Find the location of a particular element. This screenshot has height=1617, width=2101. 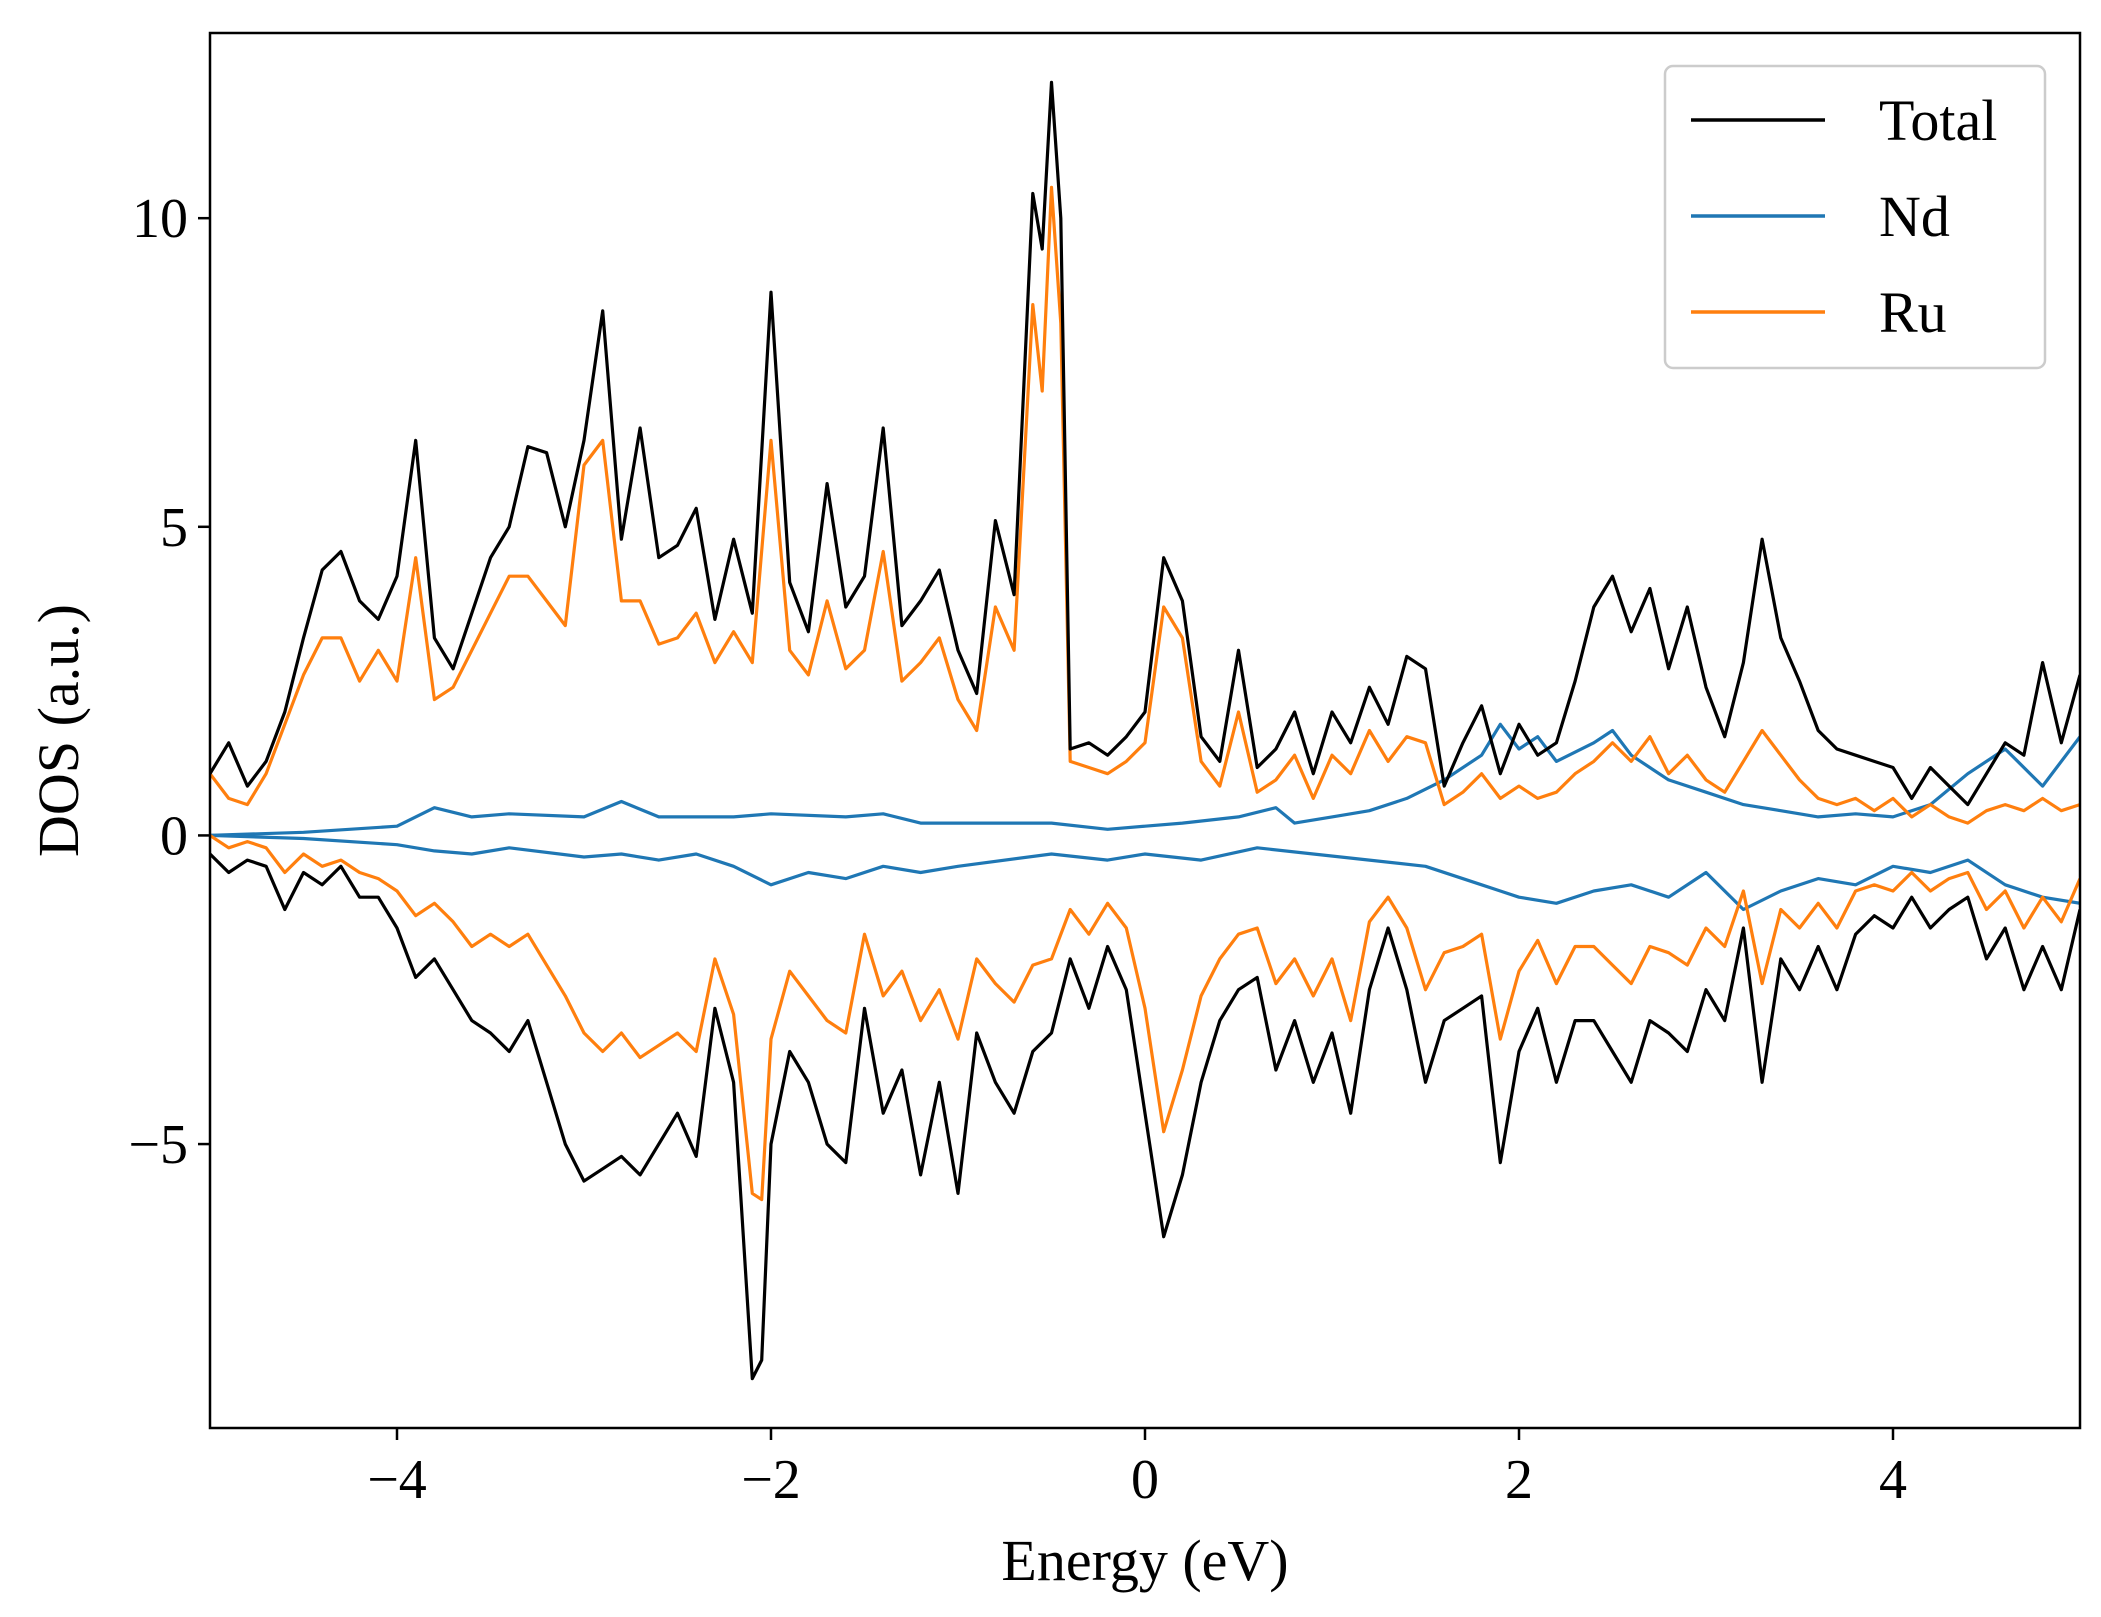

x-tick-label: −4 is located at coordinates (397, 1480).